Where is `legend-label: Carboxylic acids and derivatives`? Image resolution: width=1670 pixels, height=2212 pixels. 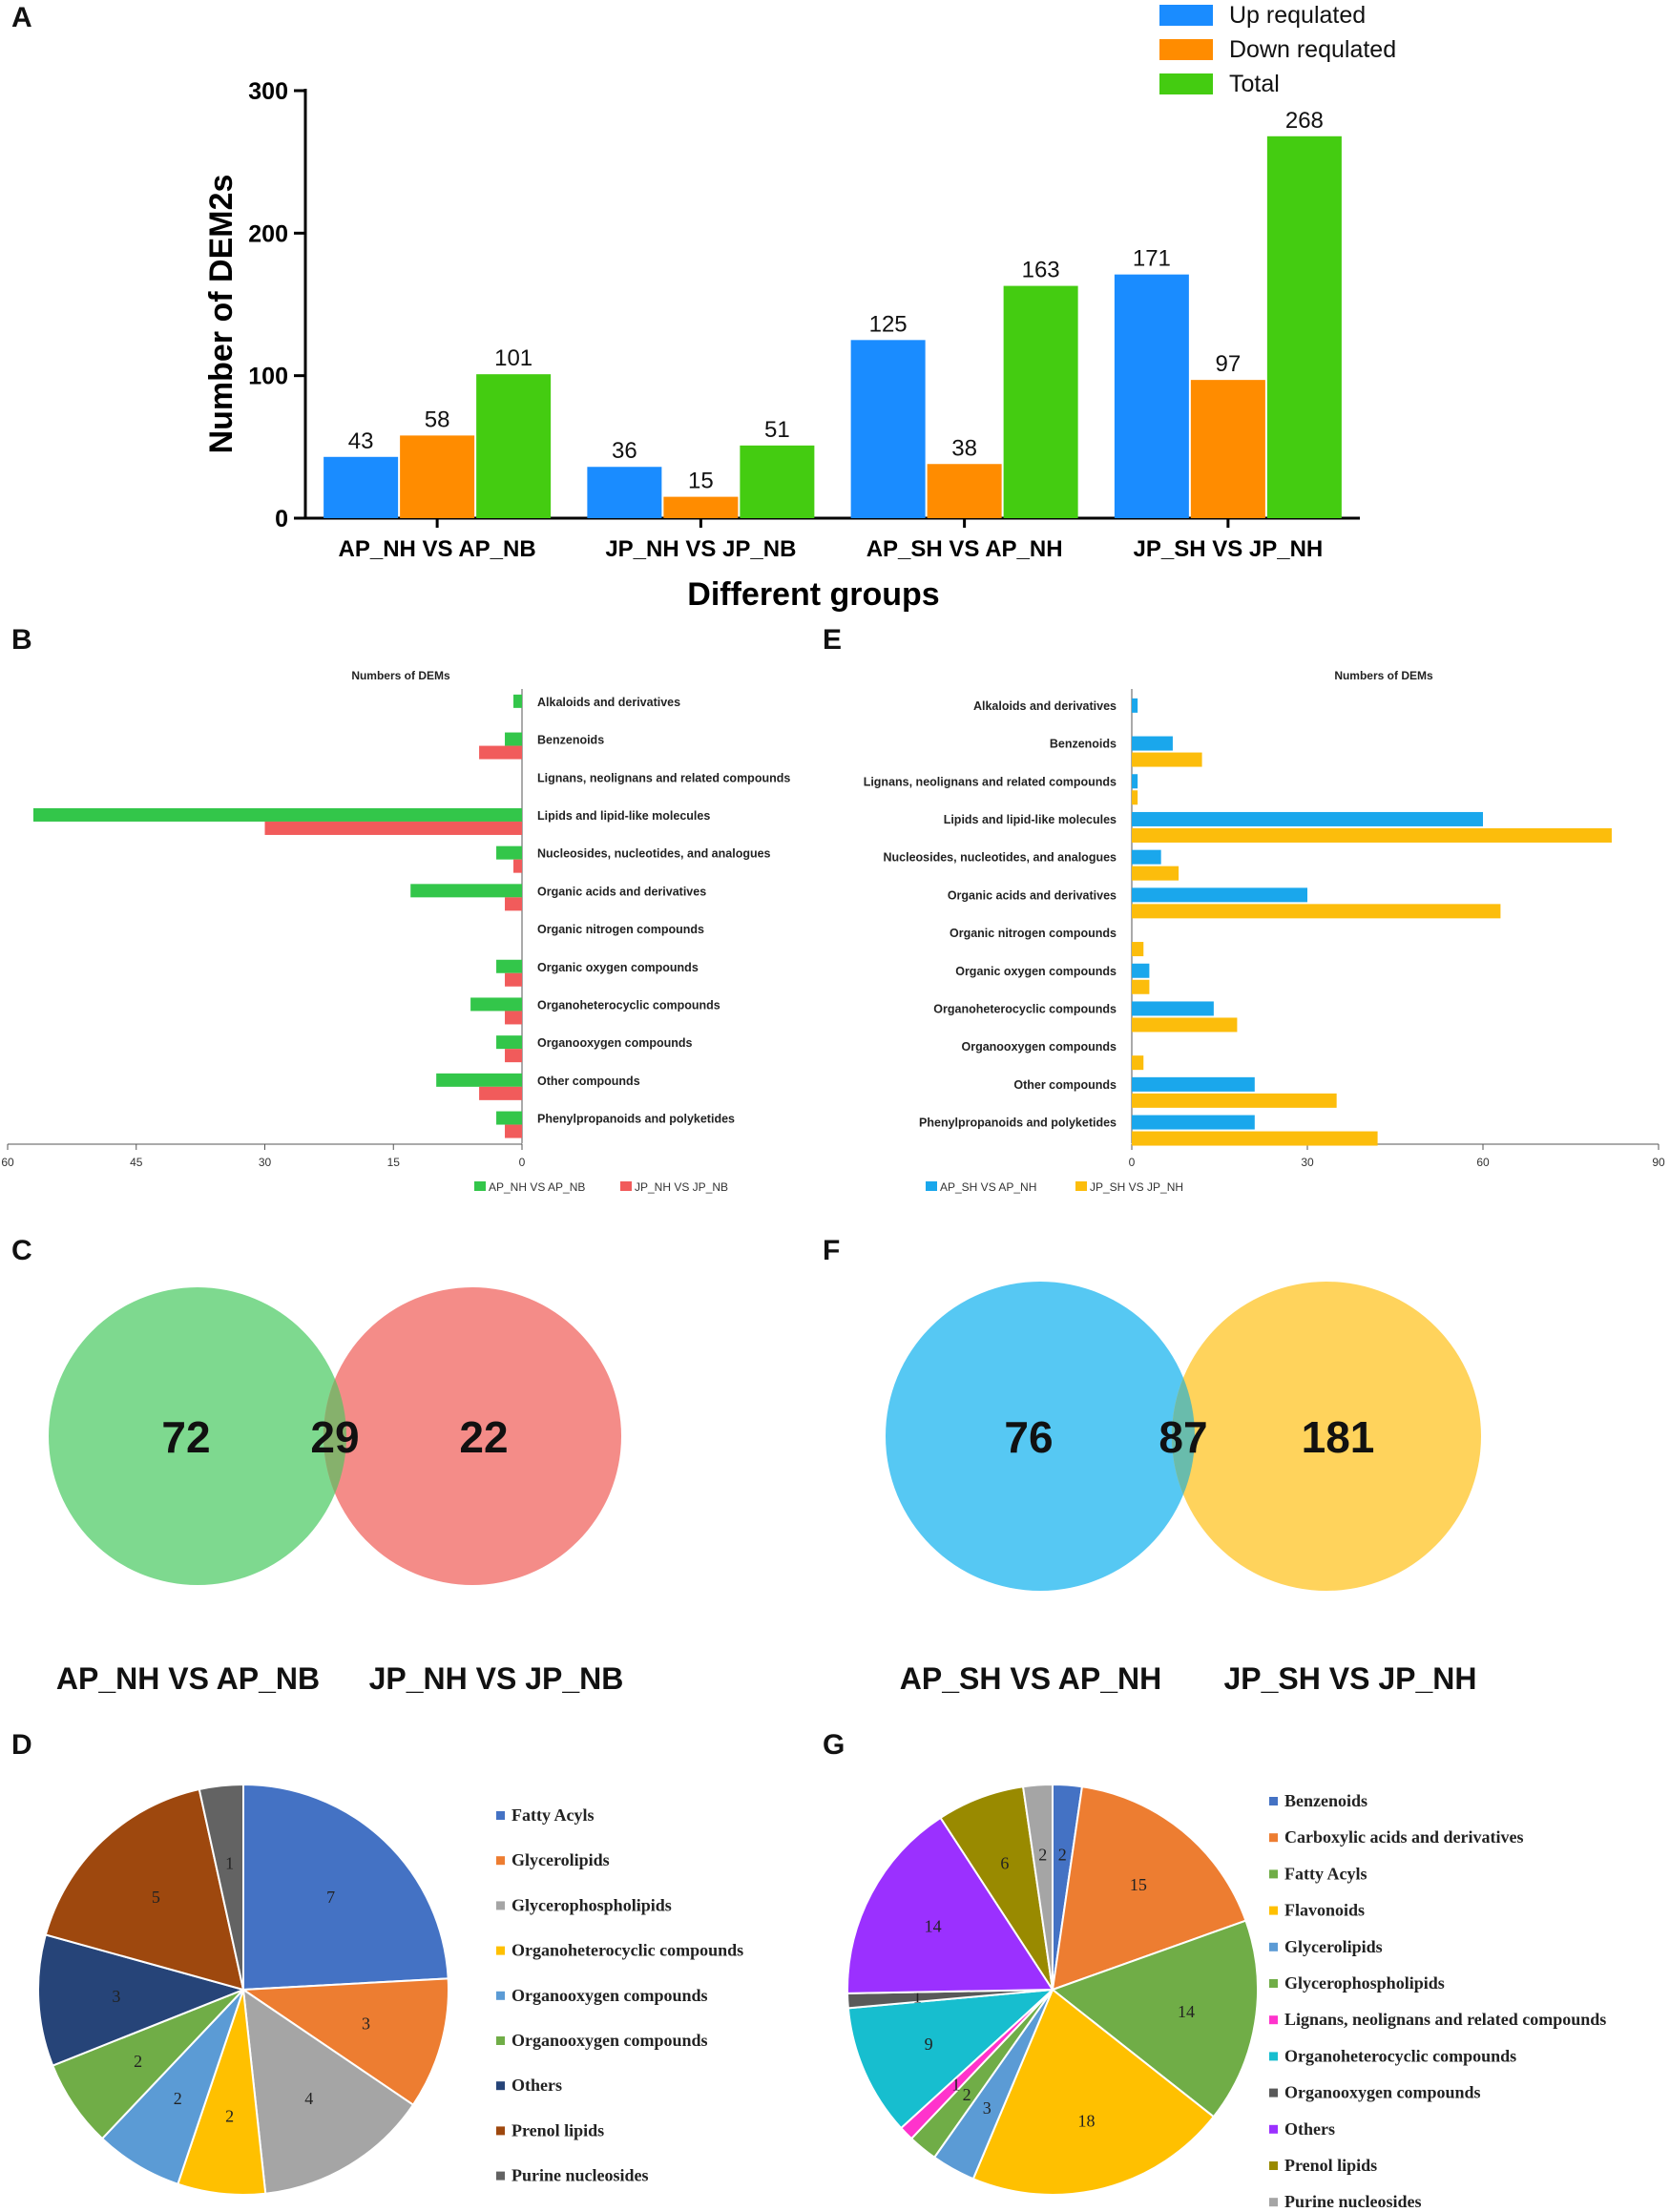 legend-label: Carboxylic acids and derivatives is located at coordinates (1404, 1837).